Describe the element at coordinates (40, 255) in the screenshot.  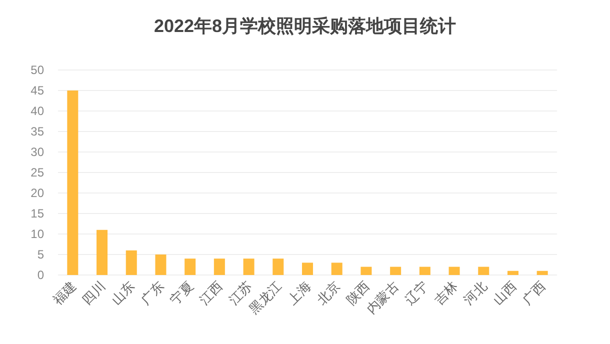
I see `y-tick-label: 5` at that location.